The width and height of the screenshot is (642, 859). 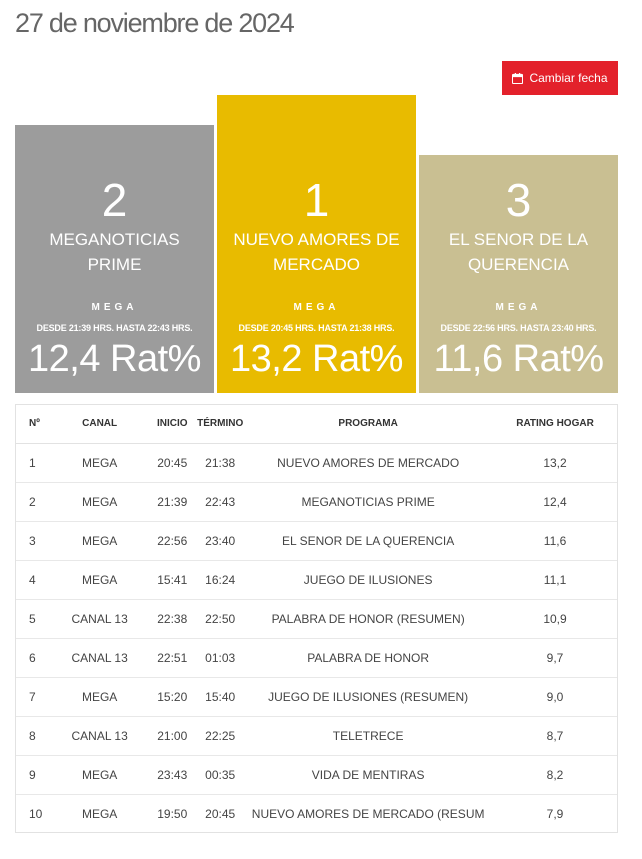 What do you see at coordinates (555, 619) in the screenshot?
I see `row-rating: 10,9` at bounding box center [555, 619].